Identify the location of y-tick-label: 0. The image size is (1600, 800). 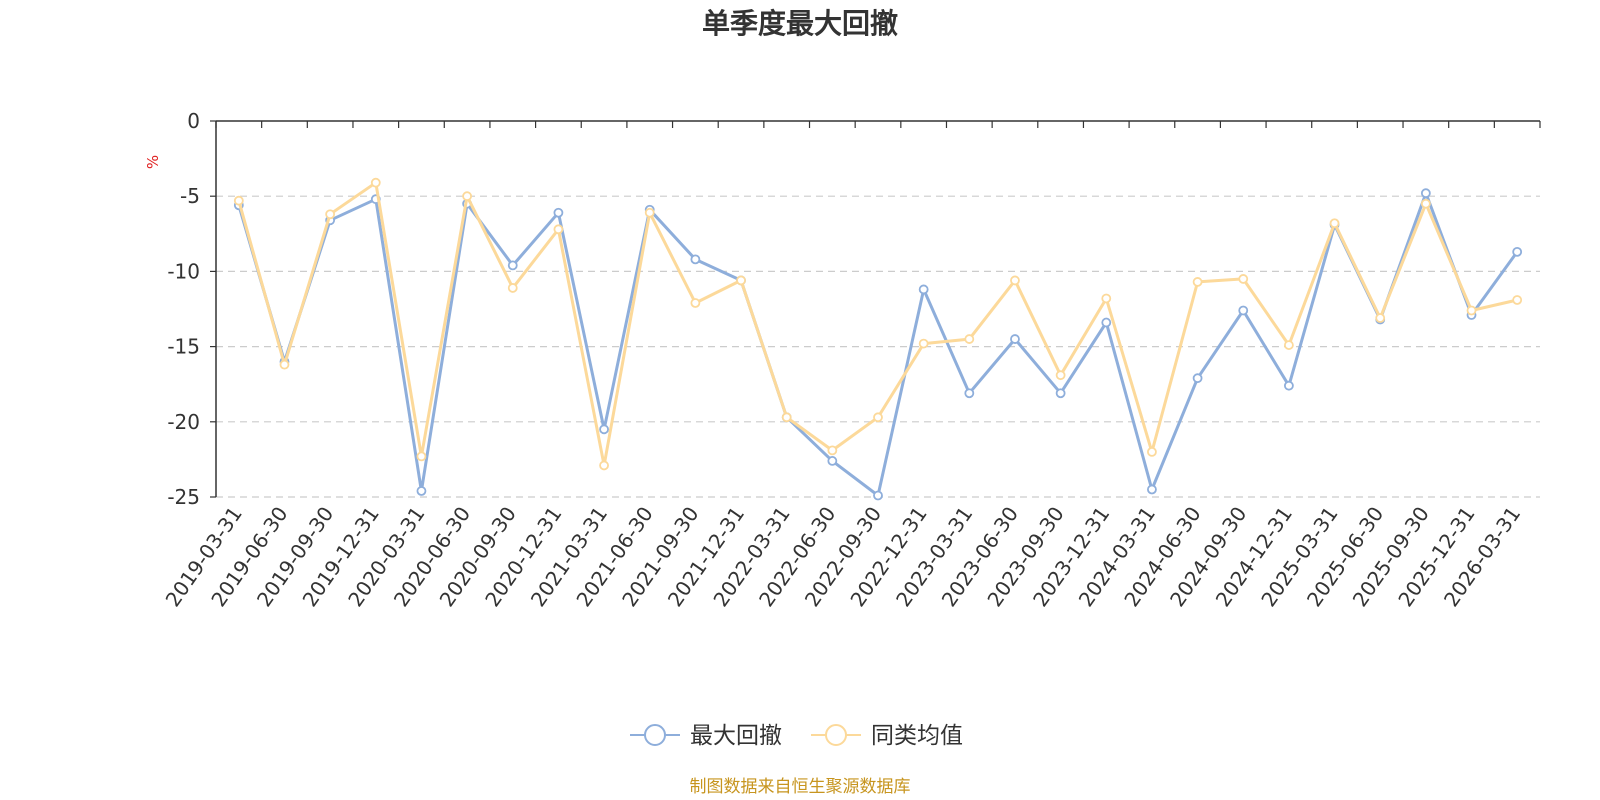
(193, 121).